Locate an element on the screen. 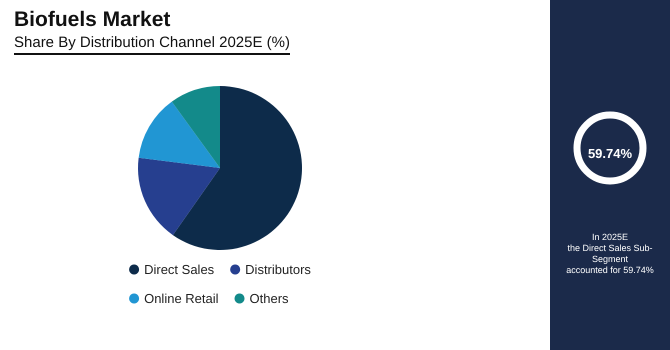 The width and height of the screenshot is (670, 350). chart-subtitle: Share By Distribution Channel 2025E (%) is located at coordinates (152, 44).